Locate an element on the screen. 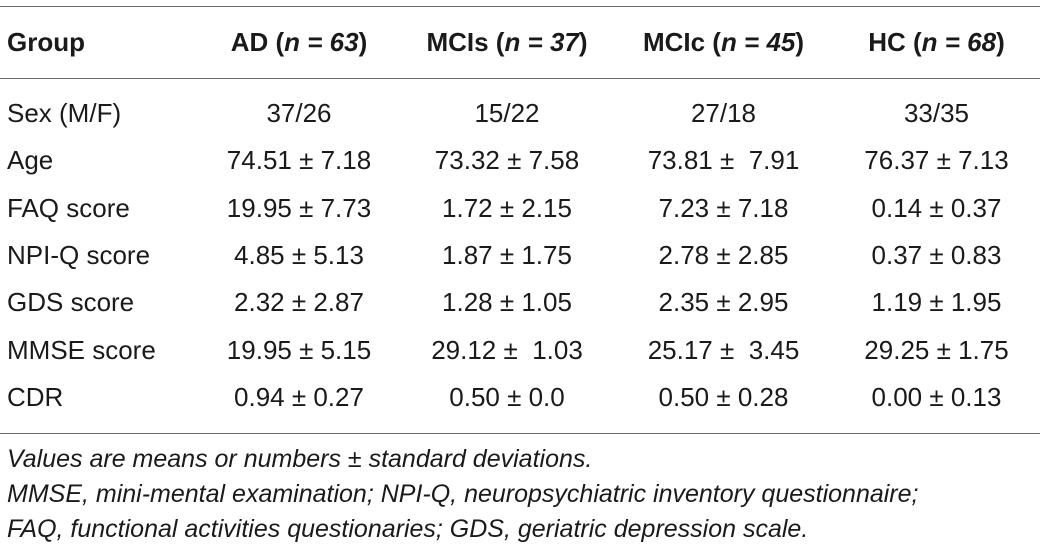 The image size is (1040, 555). table-top-rule is located at coordinates (520, 6).